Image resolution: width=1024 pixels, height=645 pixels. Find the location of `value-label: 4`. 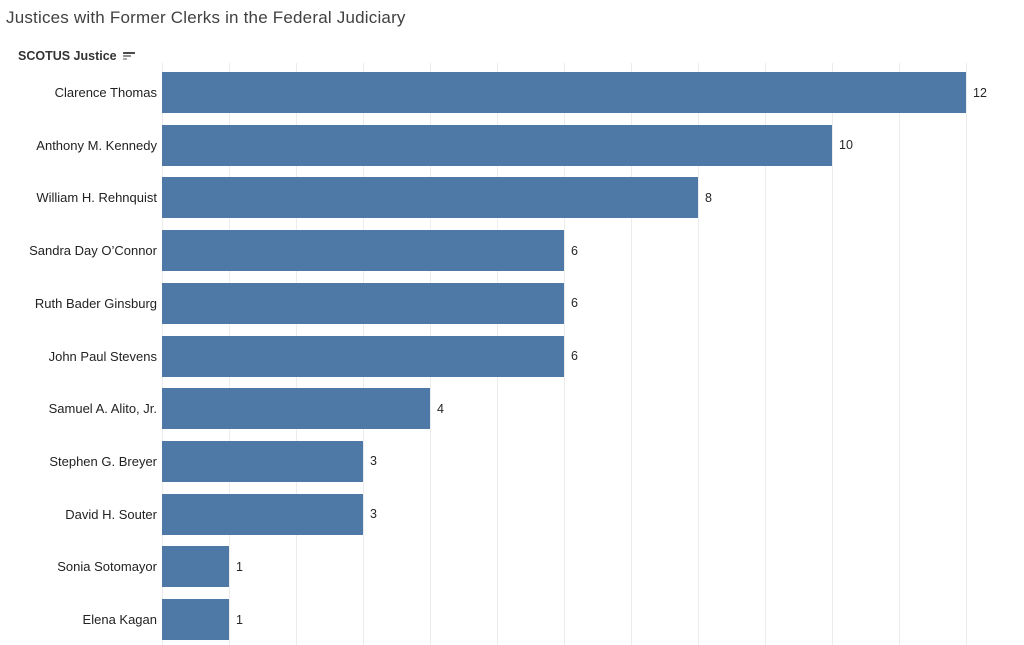

value-label: 4 is located at coordinates (440, 408).